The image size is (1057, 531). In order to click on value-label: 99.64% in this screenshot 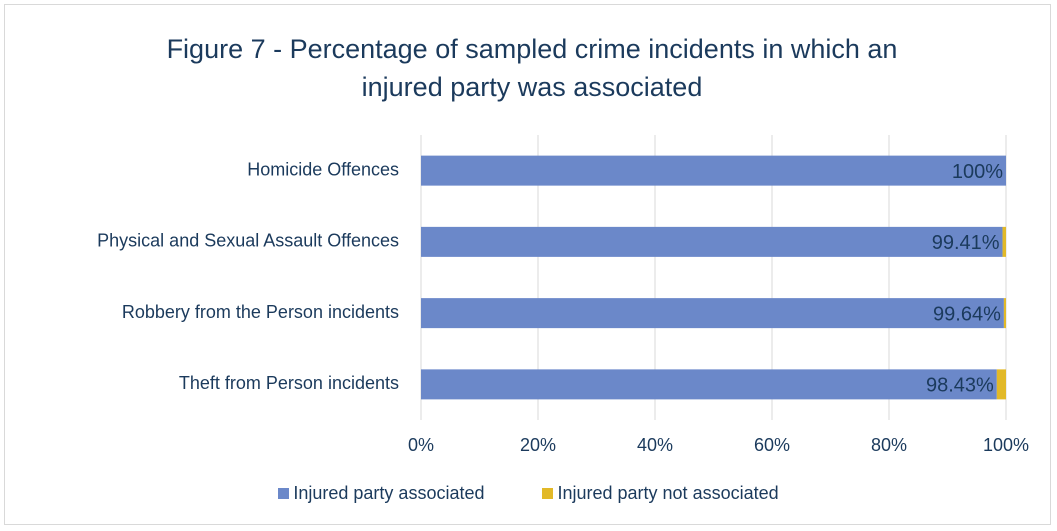, I will do `click(967, 314)`.